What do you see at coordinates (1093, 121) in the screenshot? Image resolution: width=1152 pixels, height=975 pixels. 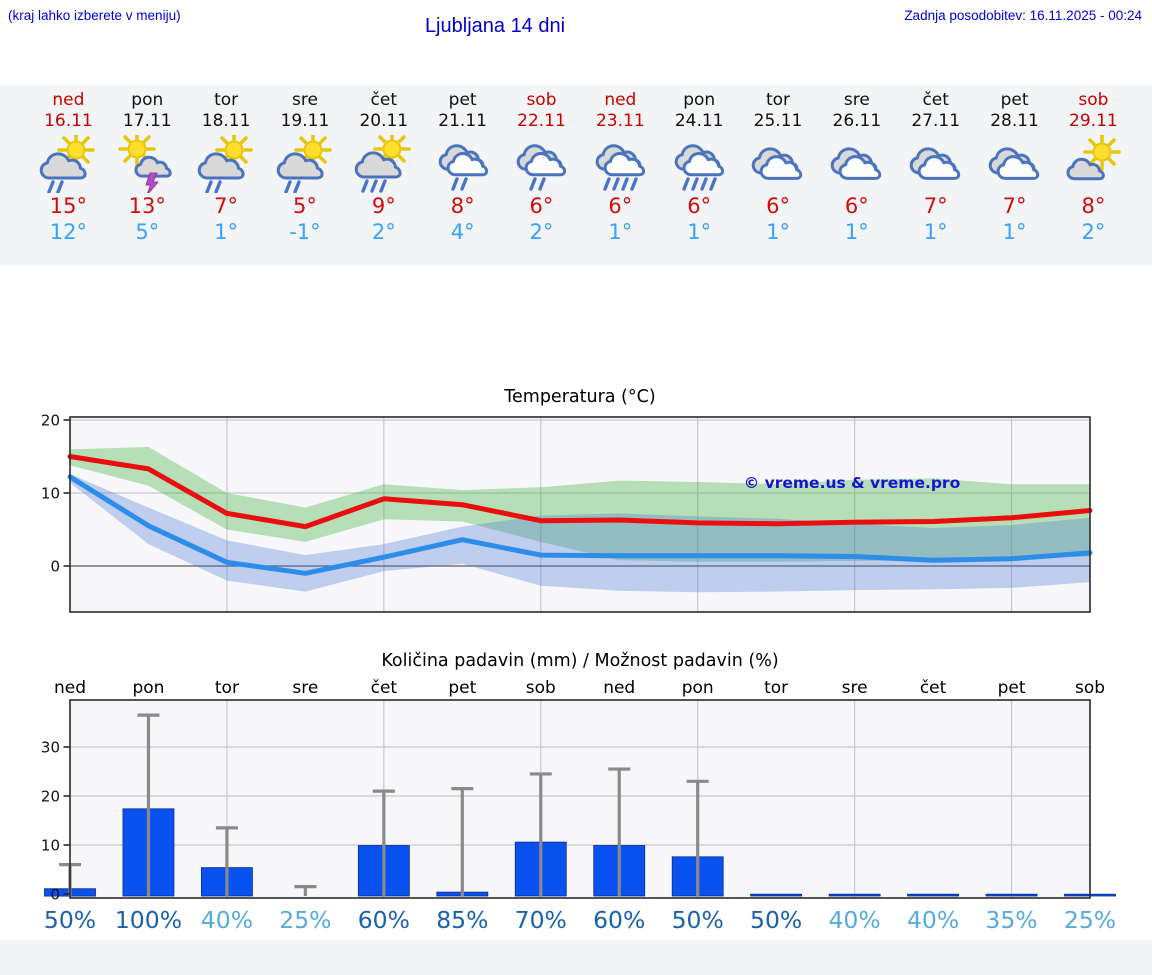 I see `day-date: 29.11` at bounding box center [1093, 121].